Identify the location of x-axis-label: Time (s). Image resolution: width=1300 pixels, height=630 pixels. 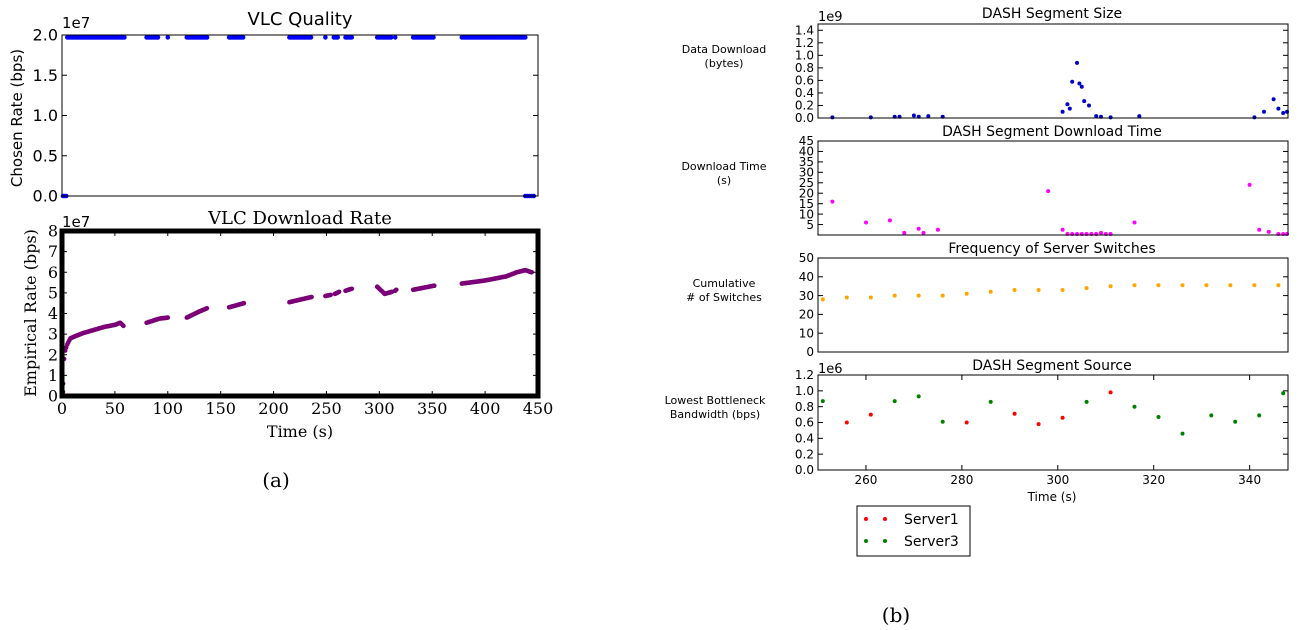
(300, 431).